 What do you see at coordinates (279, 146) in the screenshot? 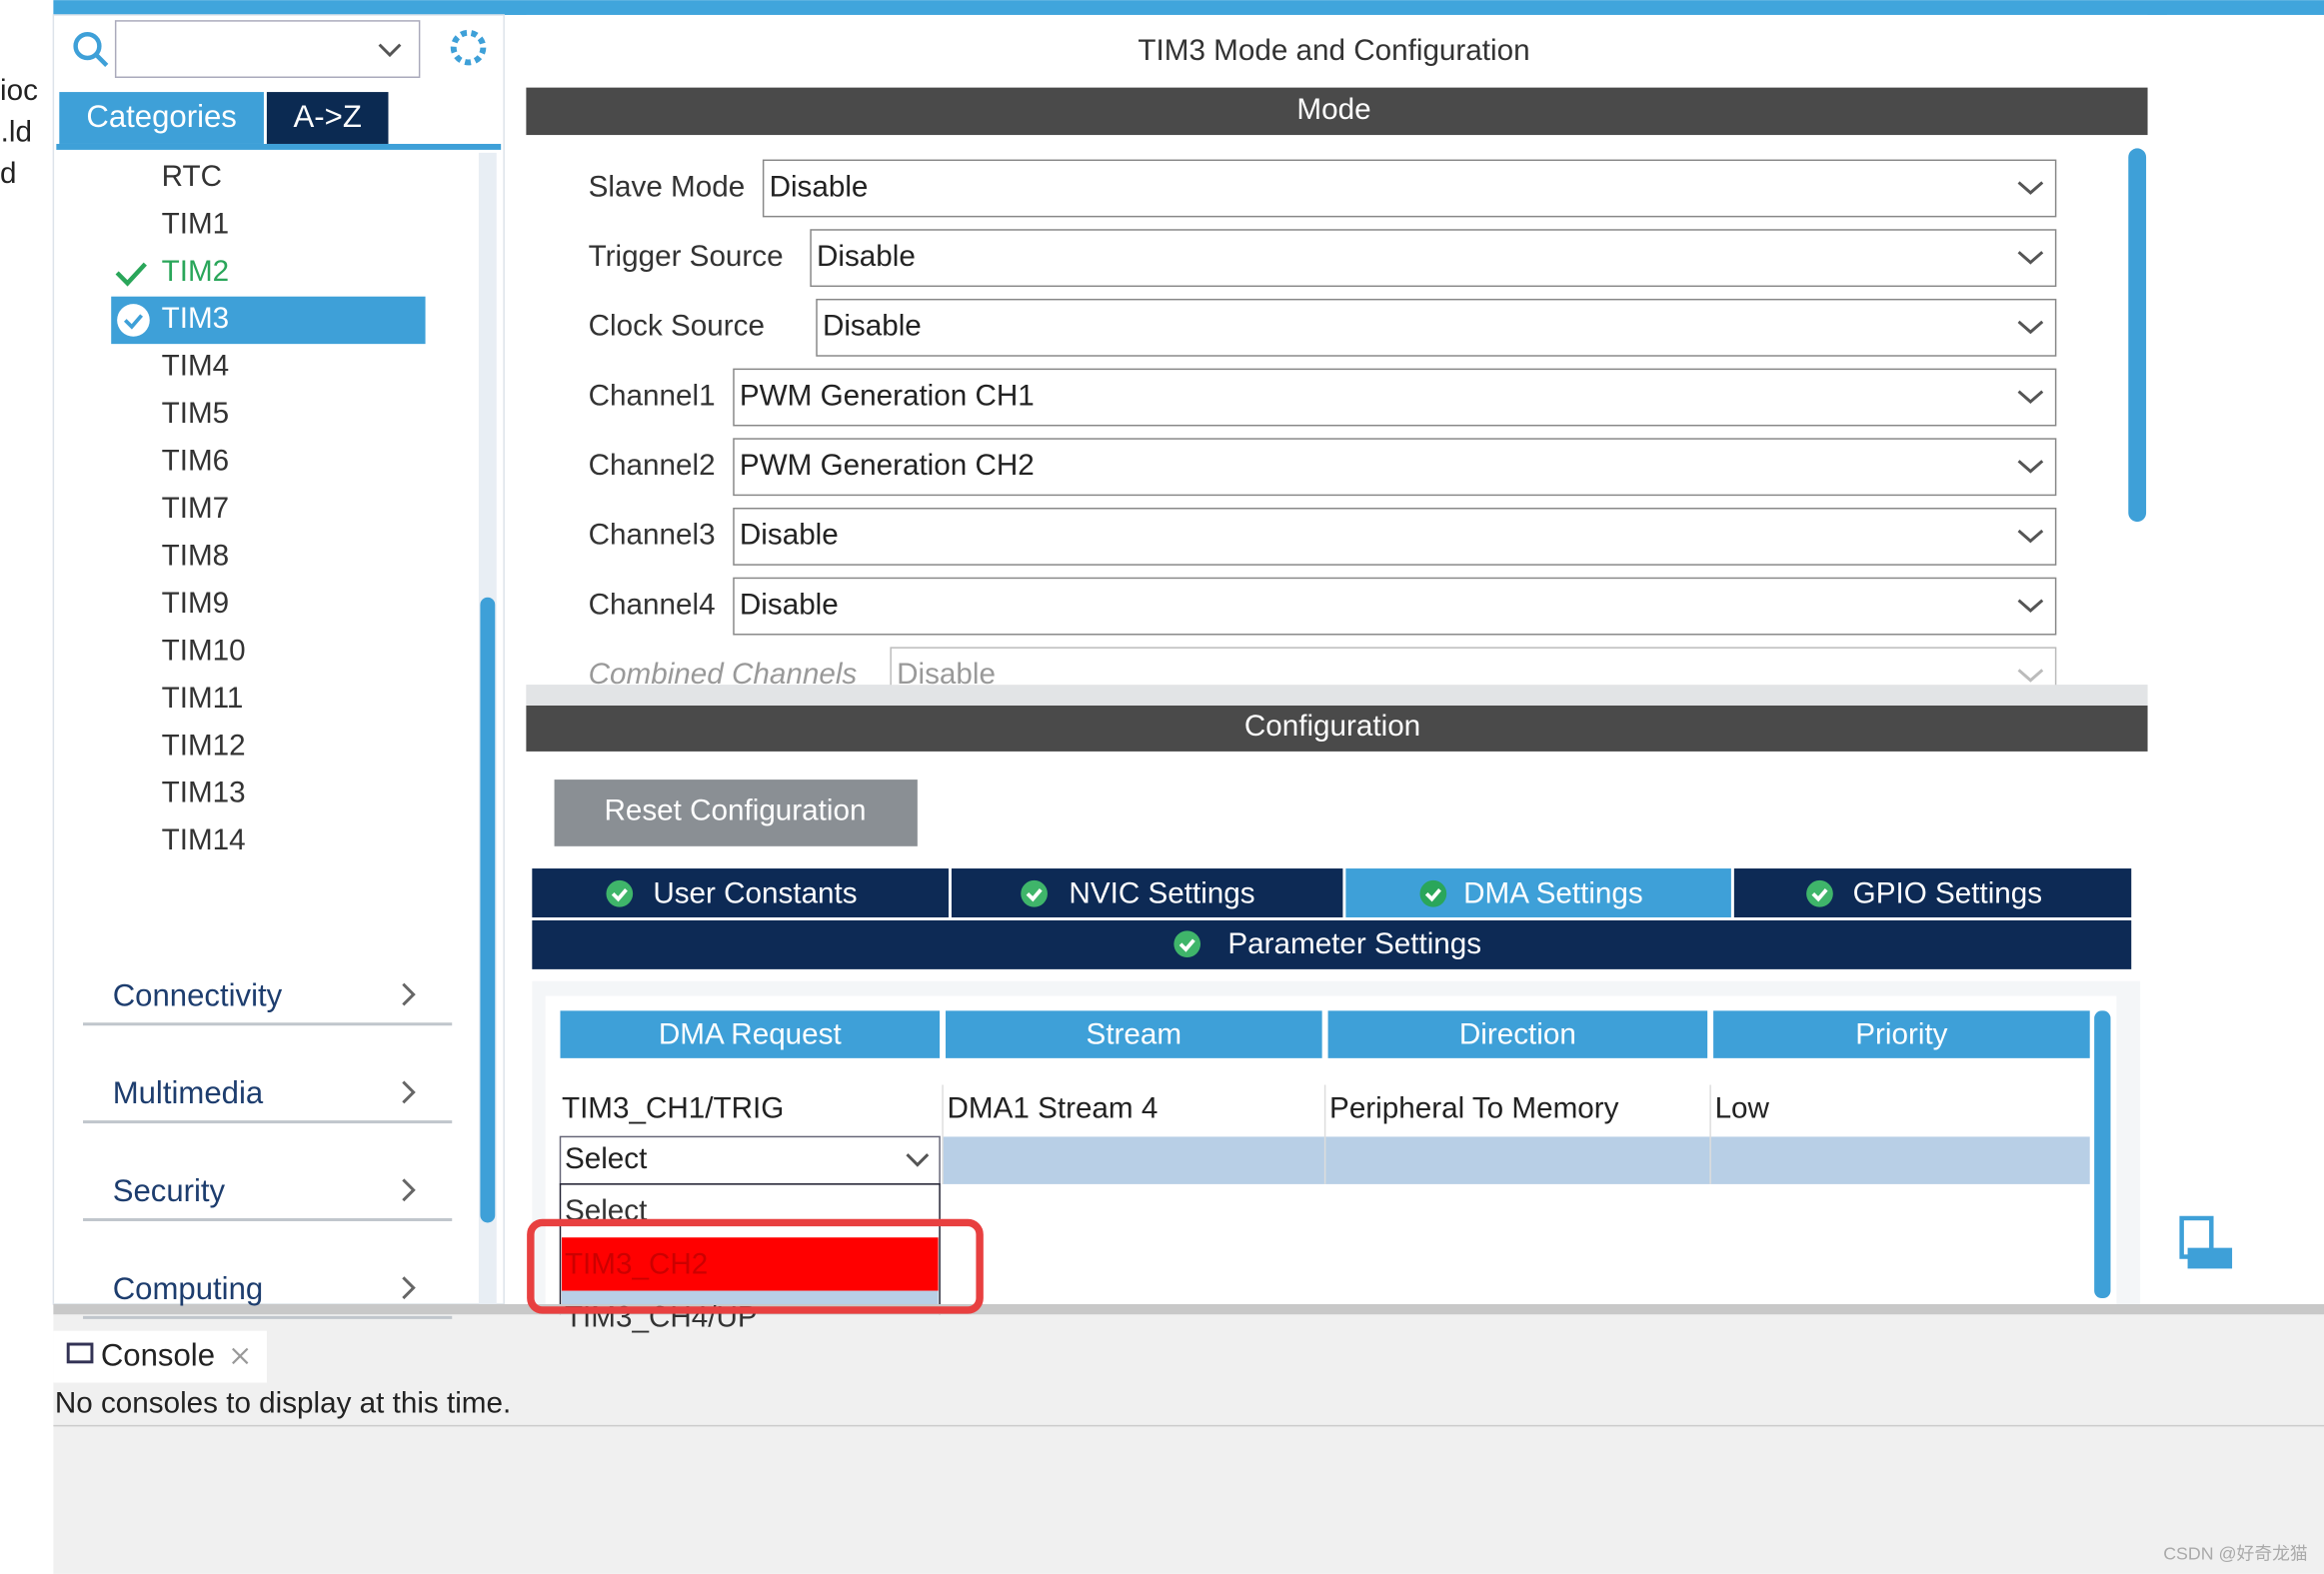
I see `tab-underline` at bounding box center [279, 146].